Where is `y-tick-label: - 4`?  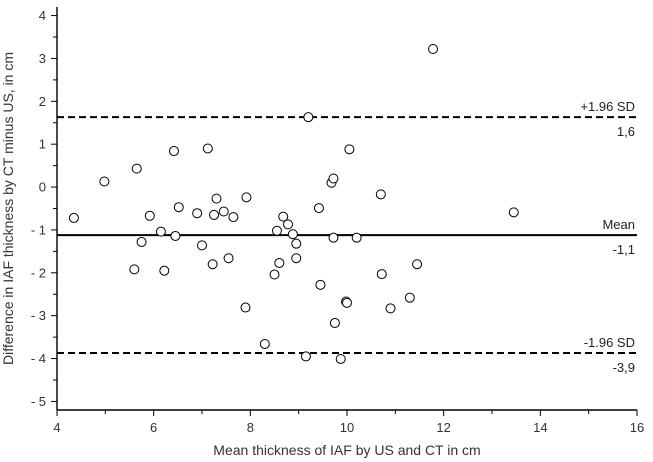
y-tick-label: - 4 is located at coordinates (38, 358).